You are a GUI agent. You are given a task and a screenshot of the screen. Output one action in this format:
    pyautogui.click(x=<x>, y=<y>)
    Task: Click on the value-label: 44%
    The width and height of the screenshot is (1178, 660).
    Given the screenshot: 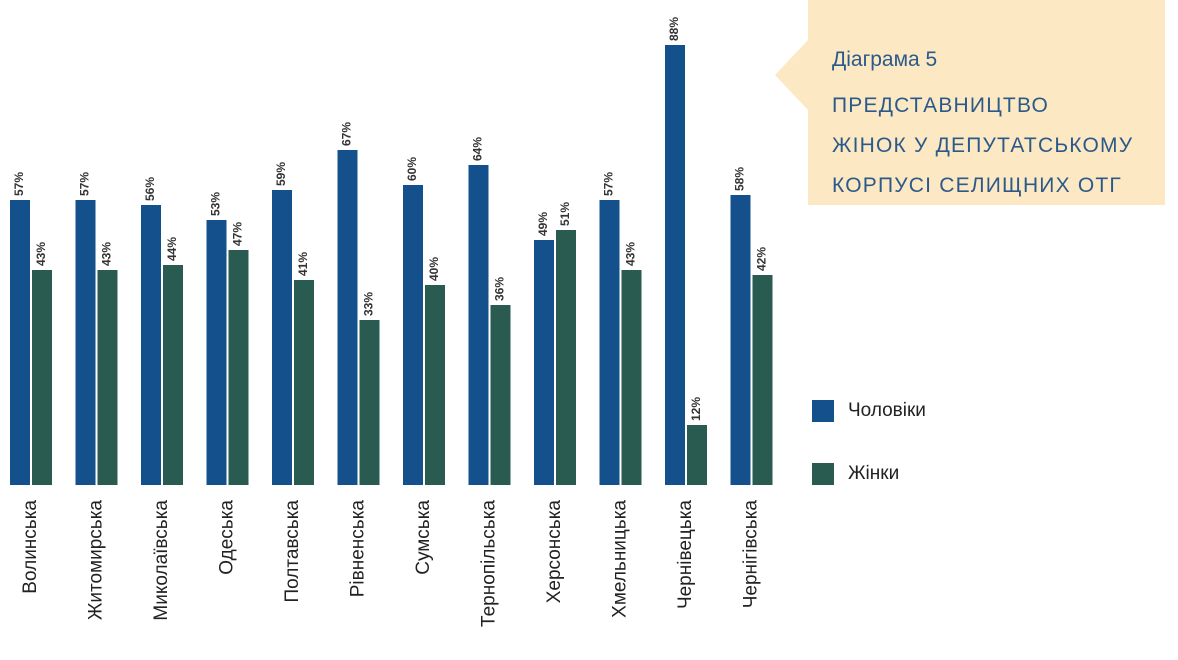 What is the action you would take?
    pyautogui.click(x=172, y=249)
    